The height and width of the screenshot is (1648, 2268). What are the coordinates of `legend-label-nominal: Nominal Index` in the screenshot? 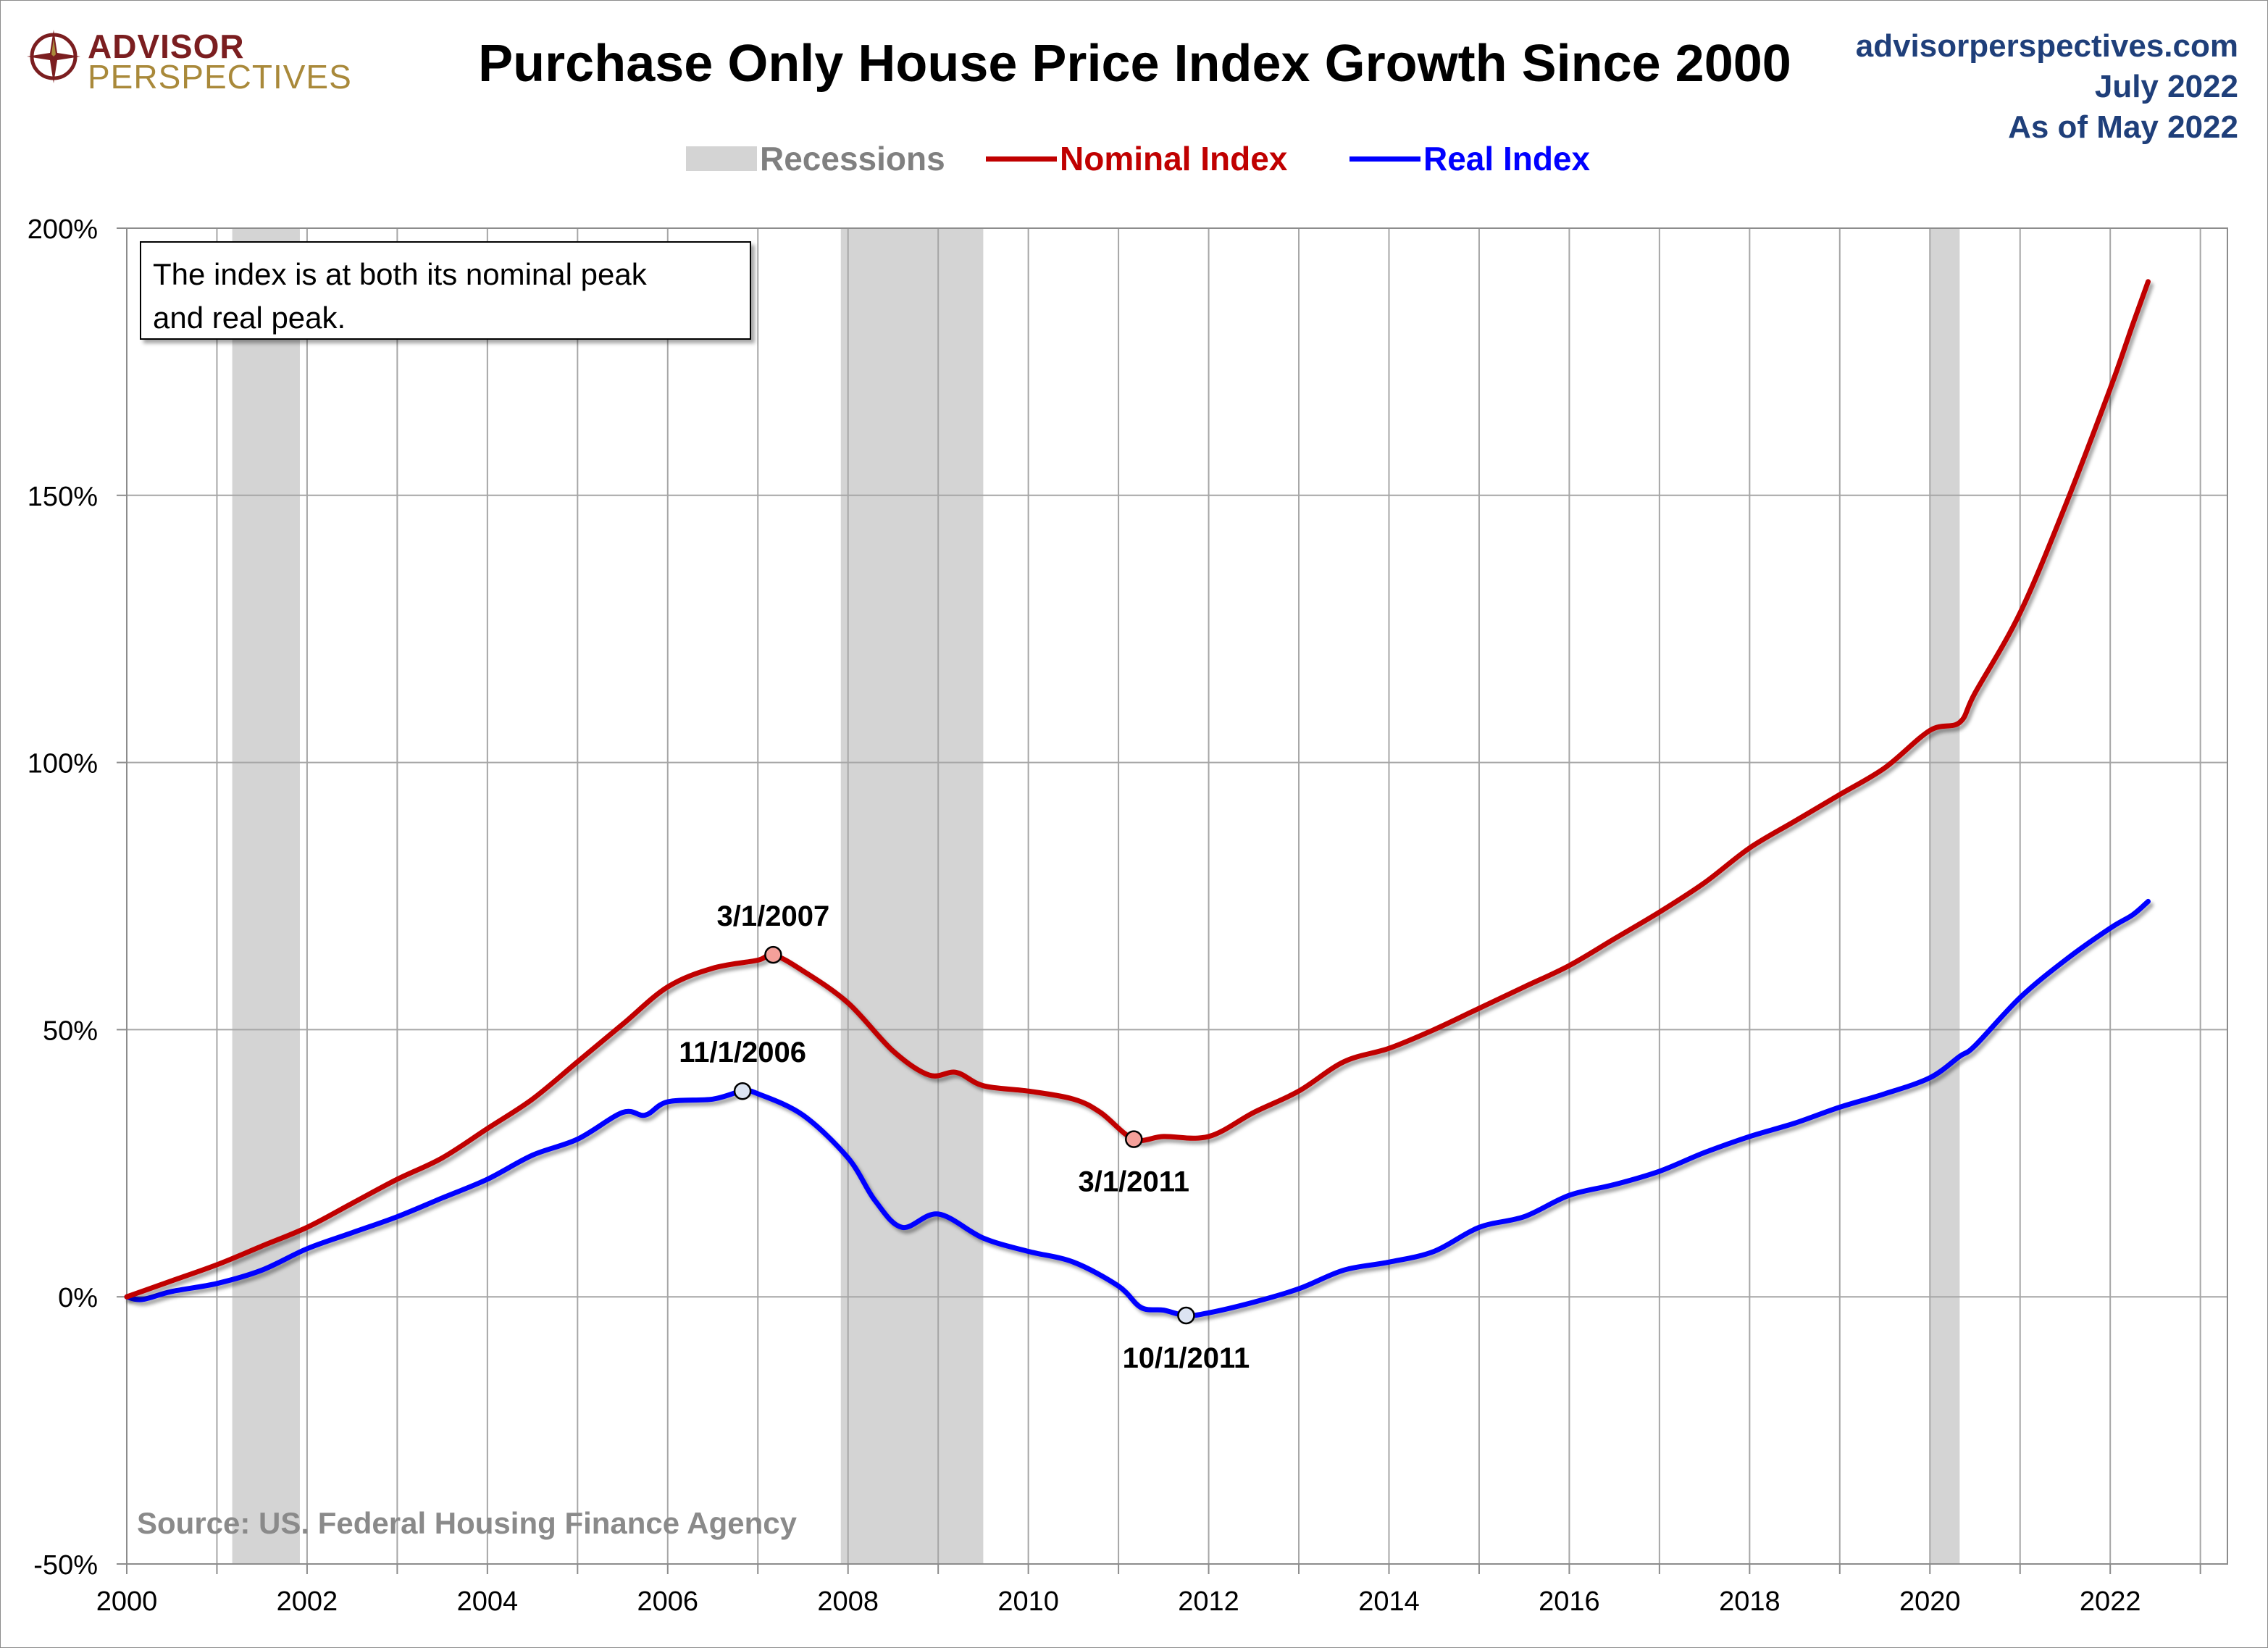 It's located at (1174, 158).